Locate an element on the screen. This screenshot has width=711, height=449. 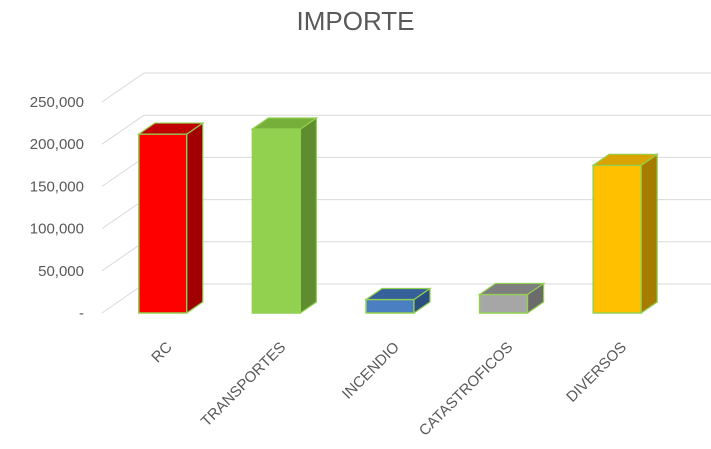
y-tick-label: 150,000 is located at coordinates (57, 186).